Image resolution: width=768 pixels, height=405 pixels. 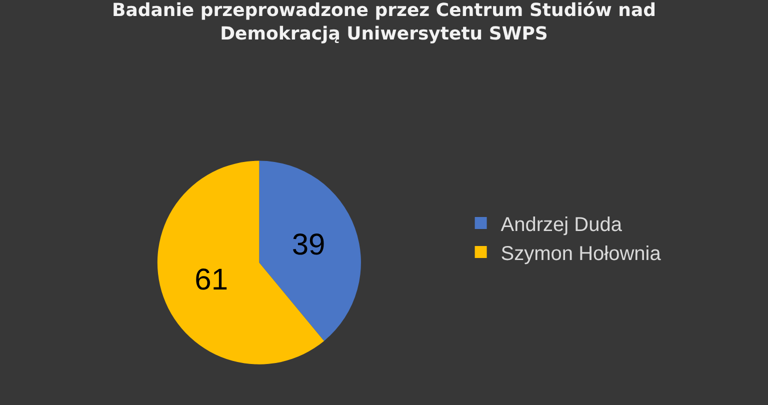 What do you see at coordinates (561, 225) in the screenshot?
I see `legend-label: Andrzej Duda` at bounding box center [561, 225].